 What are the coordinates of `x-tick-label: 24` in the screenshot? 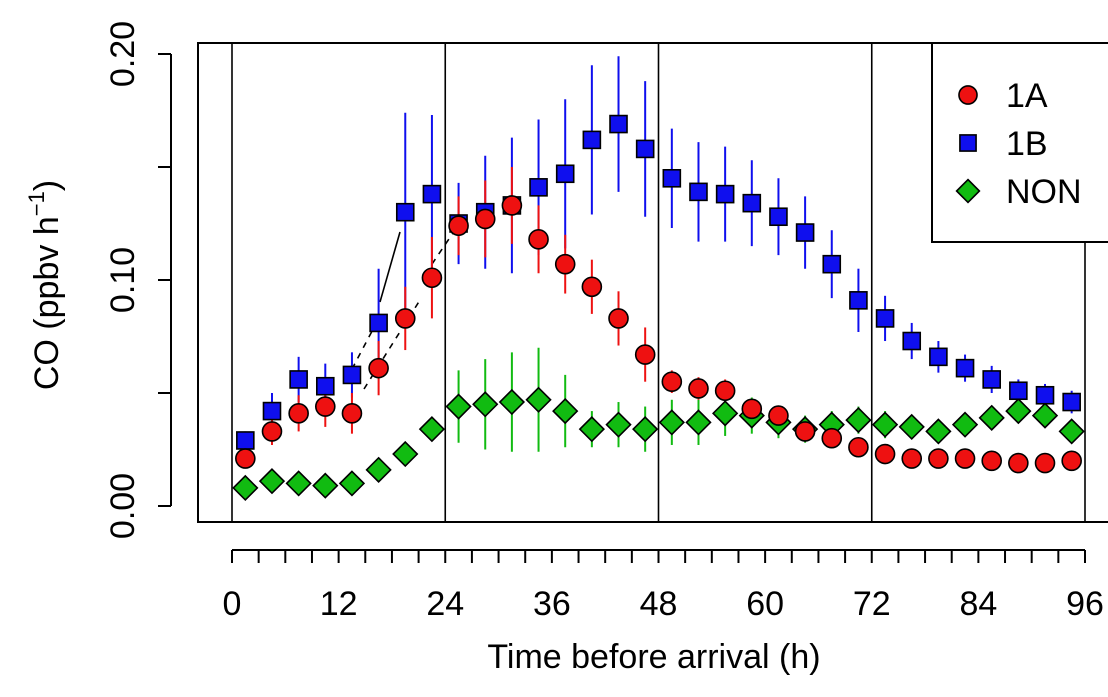 It's located at (445, 604).